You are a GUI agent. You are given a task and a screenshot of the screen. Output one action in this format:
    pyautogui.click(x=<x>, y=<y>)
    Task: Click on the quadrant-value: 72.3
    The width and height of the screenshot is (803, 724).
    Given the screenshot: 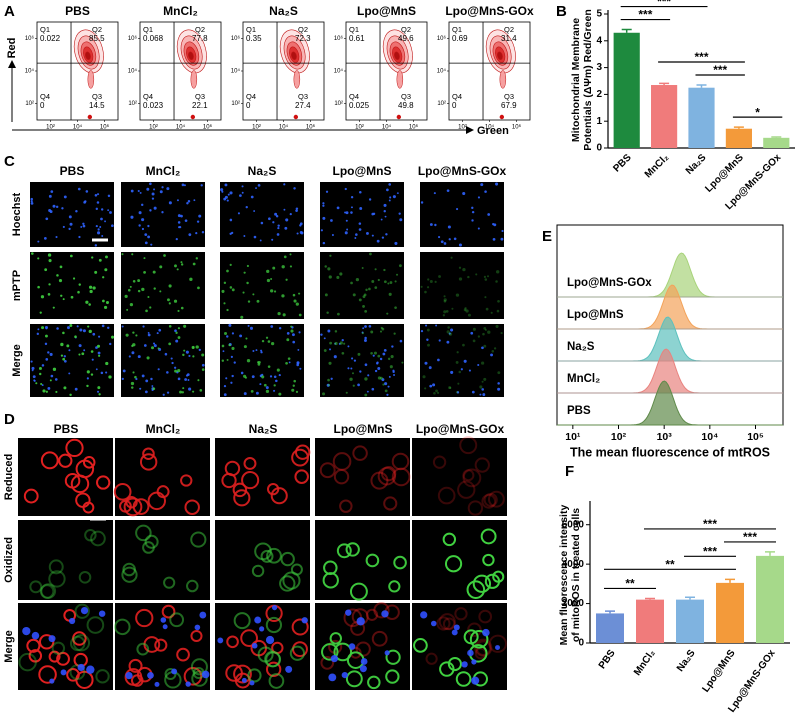 What is the action you would take?
    pyautogui.click(x=303, y=38)
    